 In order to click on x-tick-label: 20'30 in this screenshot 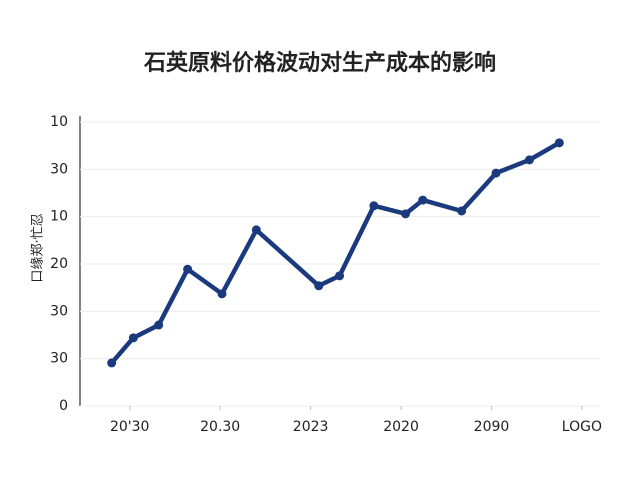, I will do `click(129, 427)`.